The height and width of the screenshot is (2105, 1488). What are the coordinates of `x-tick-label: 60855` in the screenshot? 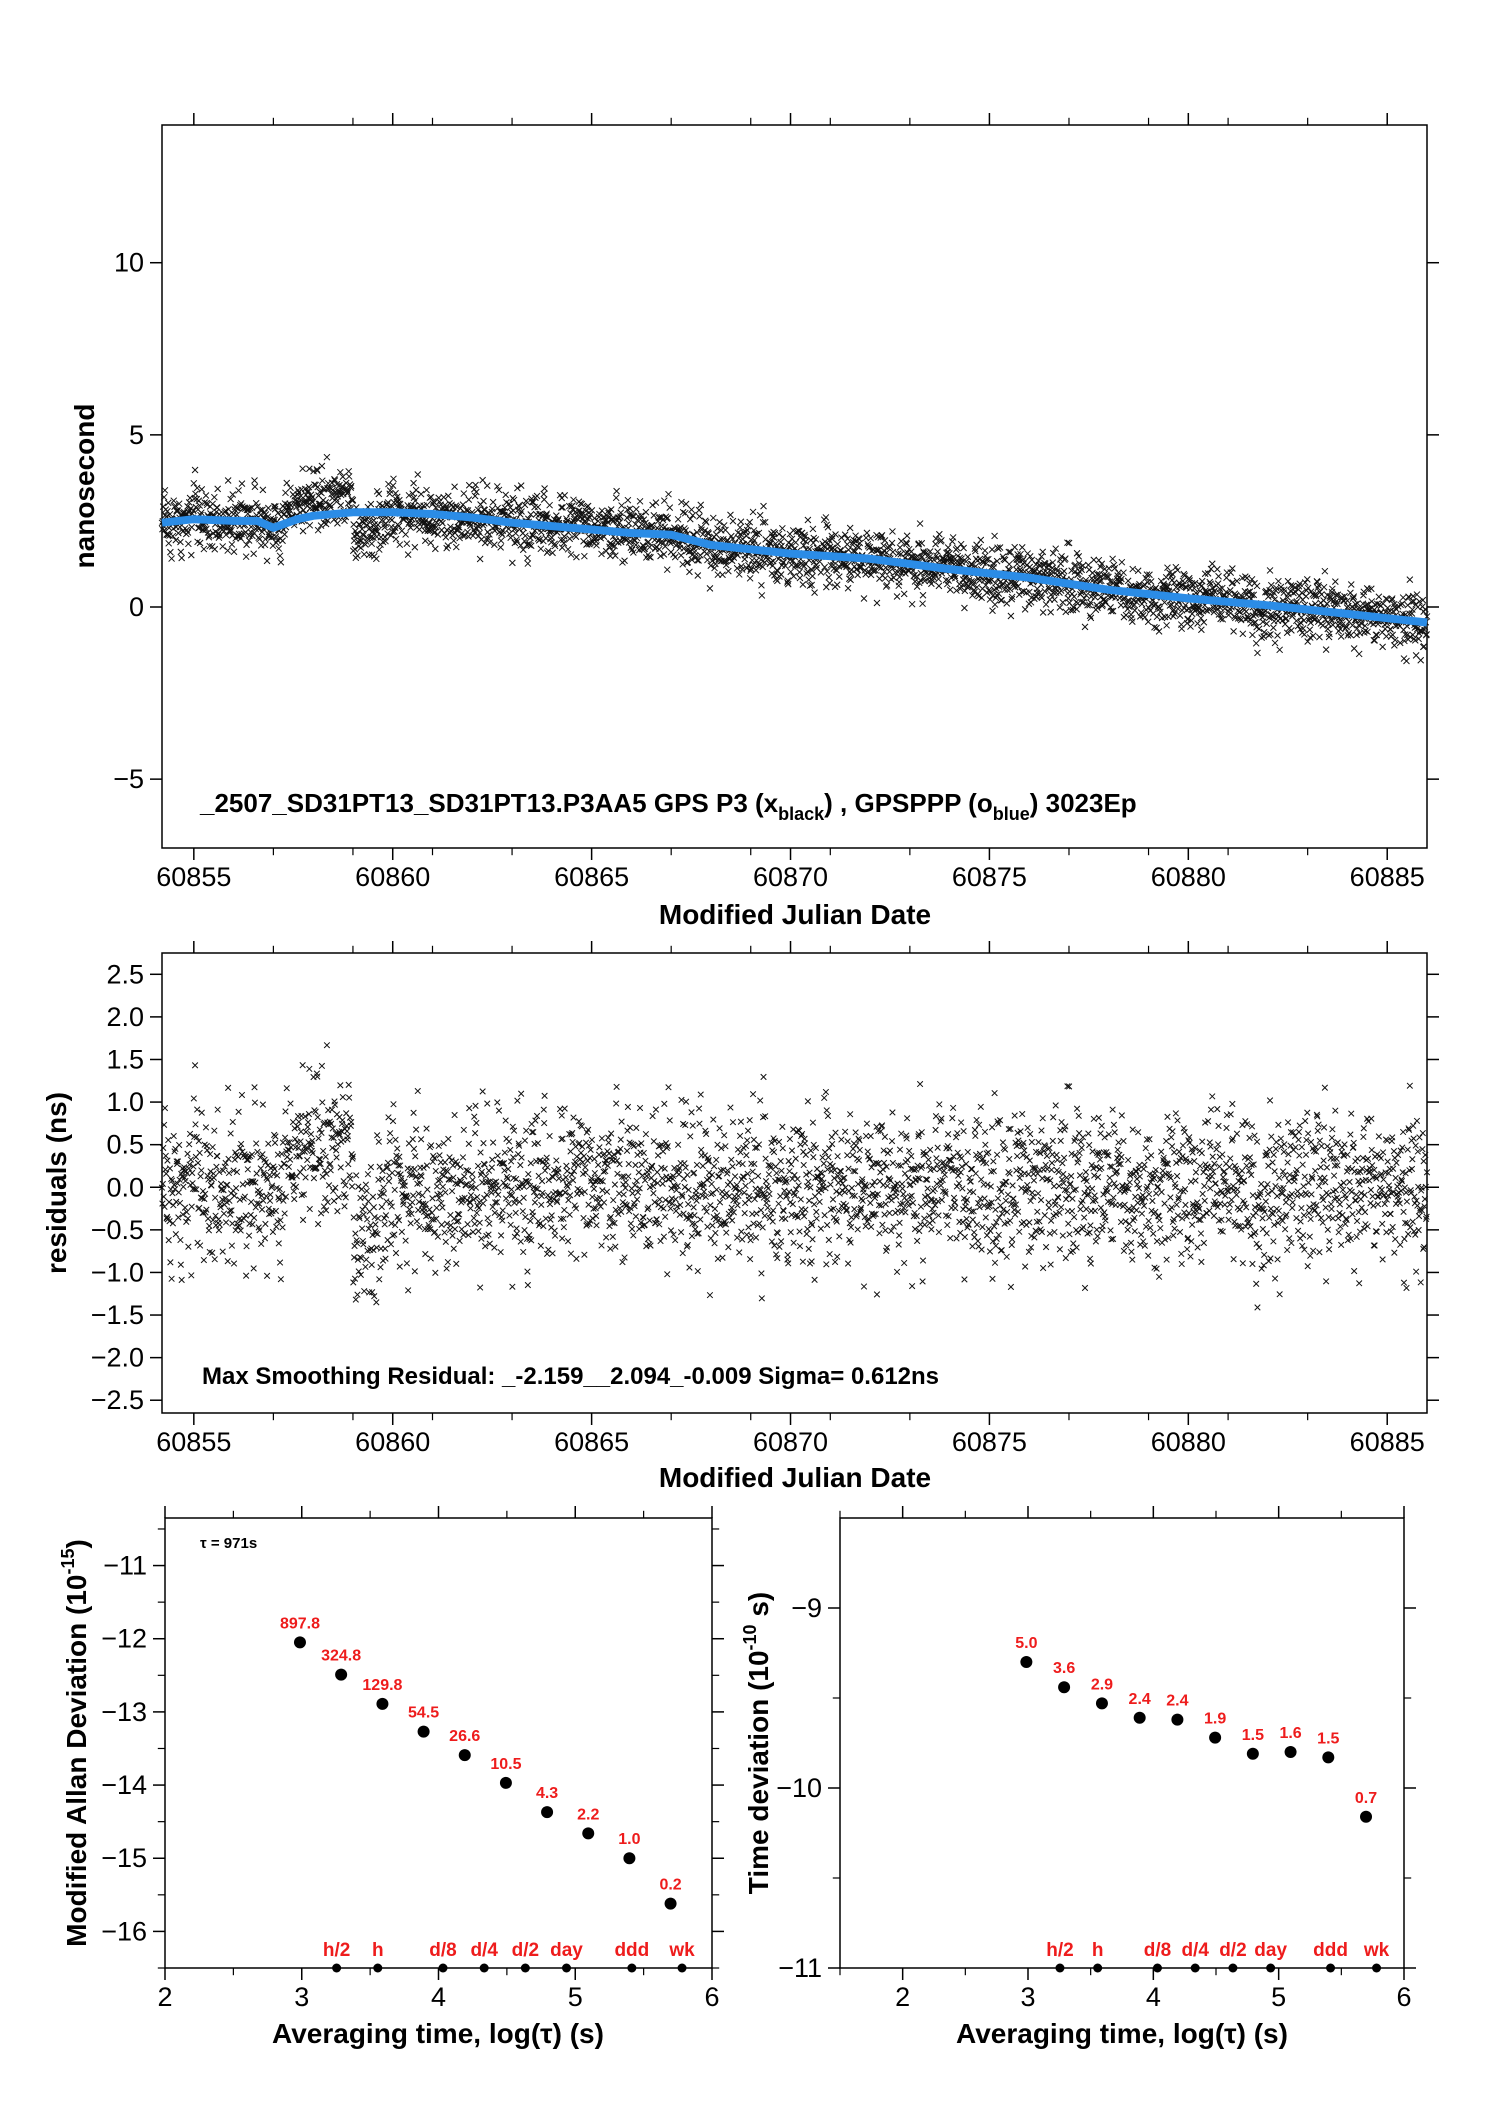 It's located at (193, 877).